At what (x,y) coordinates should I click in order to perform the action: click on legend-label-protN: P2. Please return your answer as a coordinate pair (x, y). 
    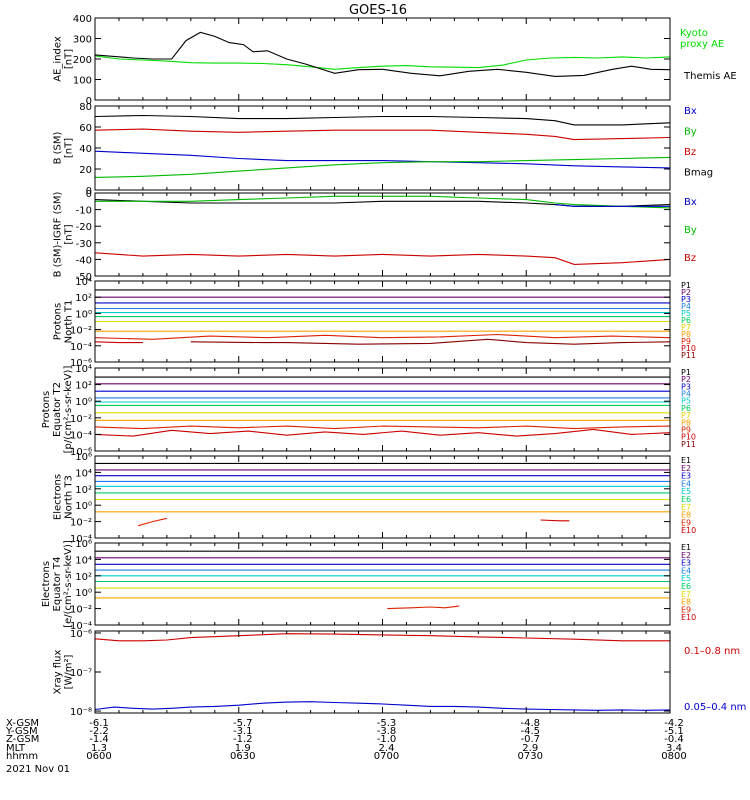
    Looking at the image, I should click on (686, 292).